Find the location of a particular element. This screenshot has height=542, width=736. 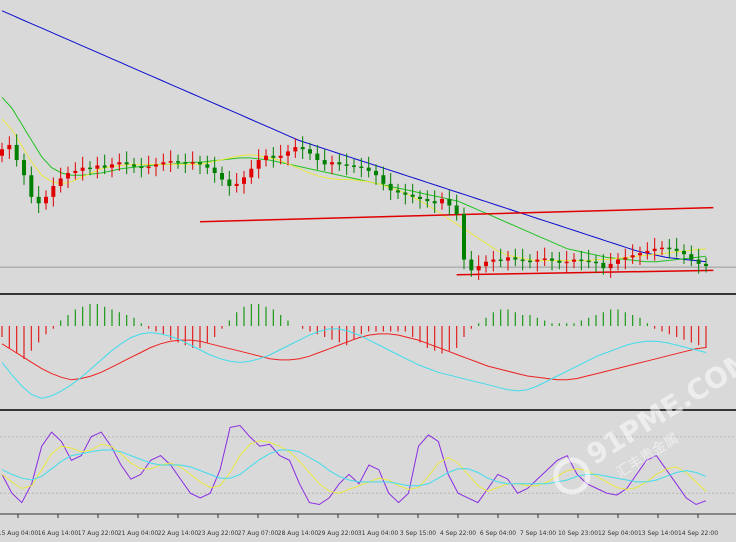

x-tick-label: 23 Aug 22:00 is located at coordinates (218, 533).